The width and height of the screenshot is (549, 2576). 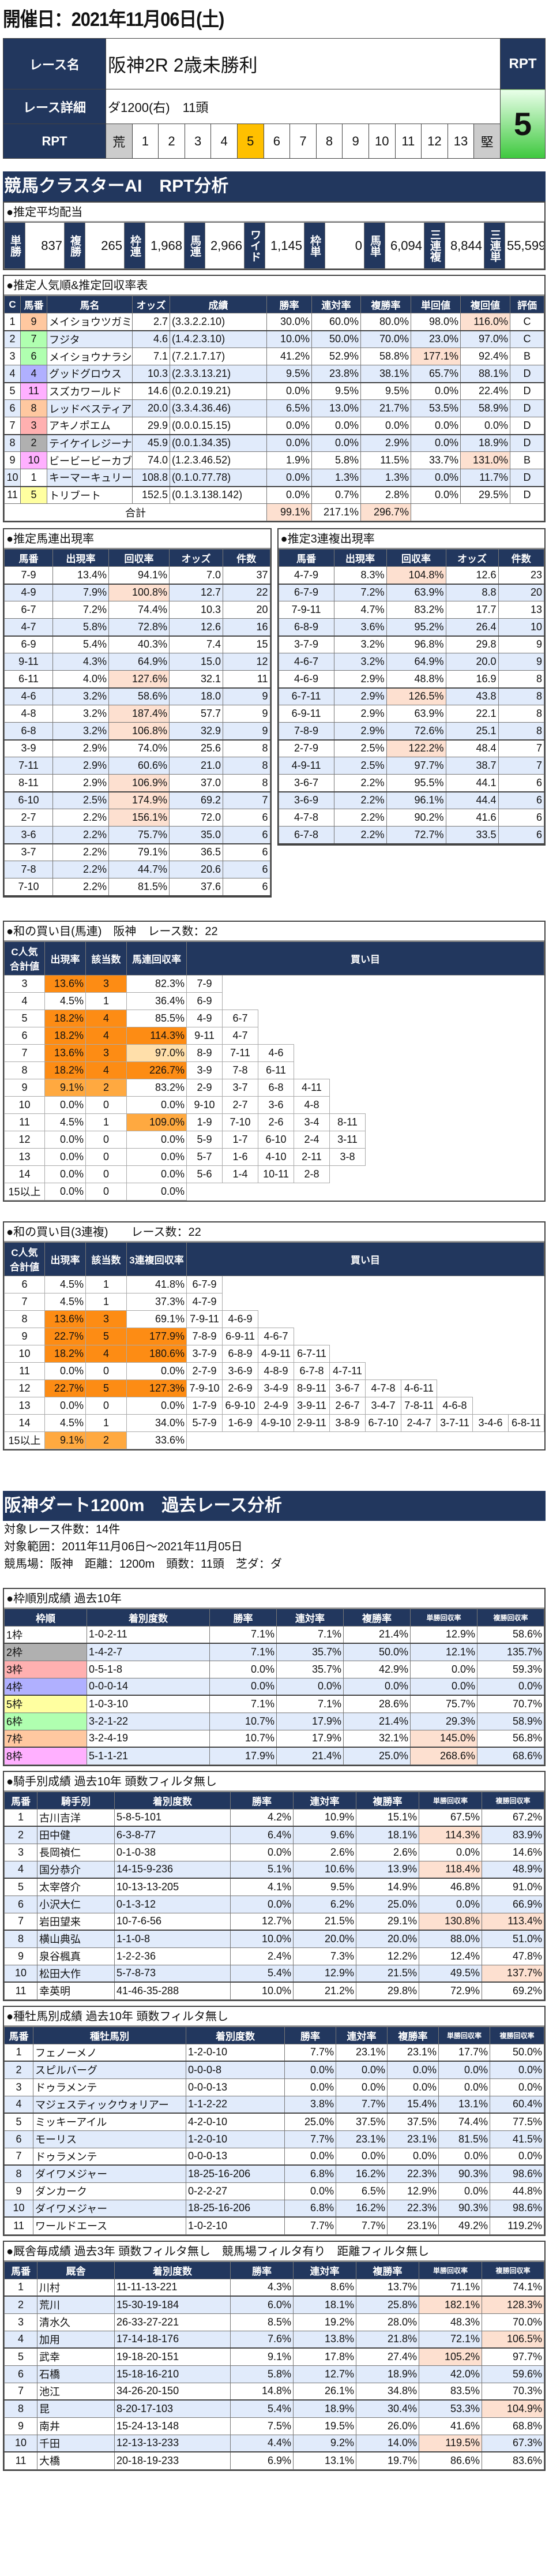 I want to click on umaren-row: 2-7 2.2% 156.1% 72.0 6, so click(x=137, y=818).